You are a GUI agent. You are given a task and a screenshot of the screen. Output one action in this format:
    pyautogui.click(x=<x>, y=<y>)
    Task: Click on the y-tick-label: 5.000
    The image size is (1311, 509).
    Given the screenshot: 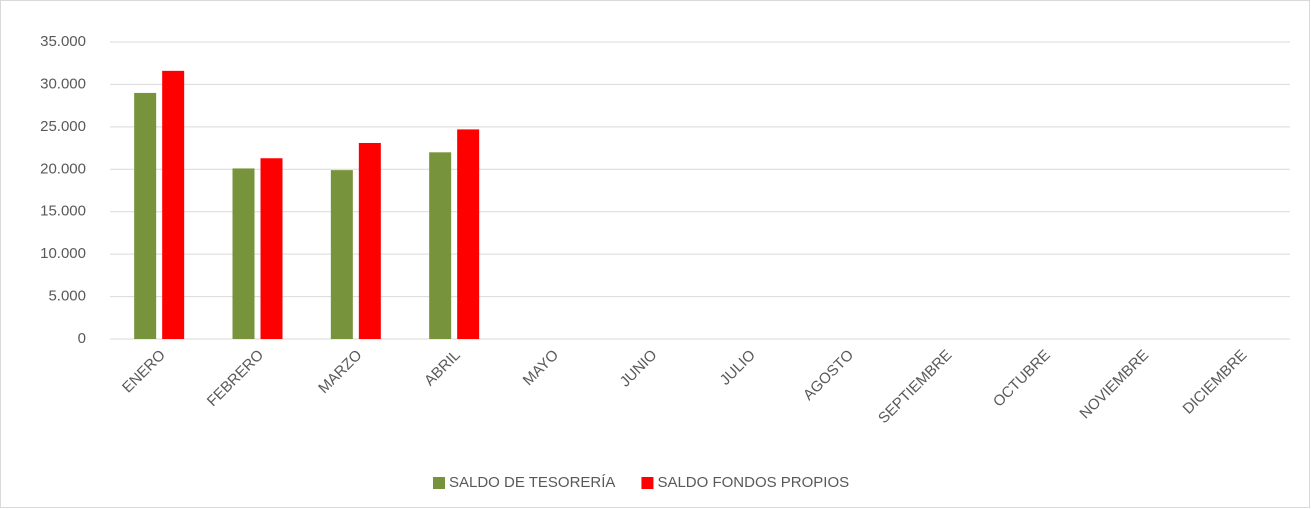 What is the action you would take?
    pyautogui.click(x=67, y=296)
    